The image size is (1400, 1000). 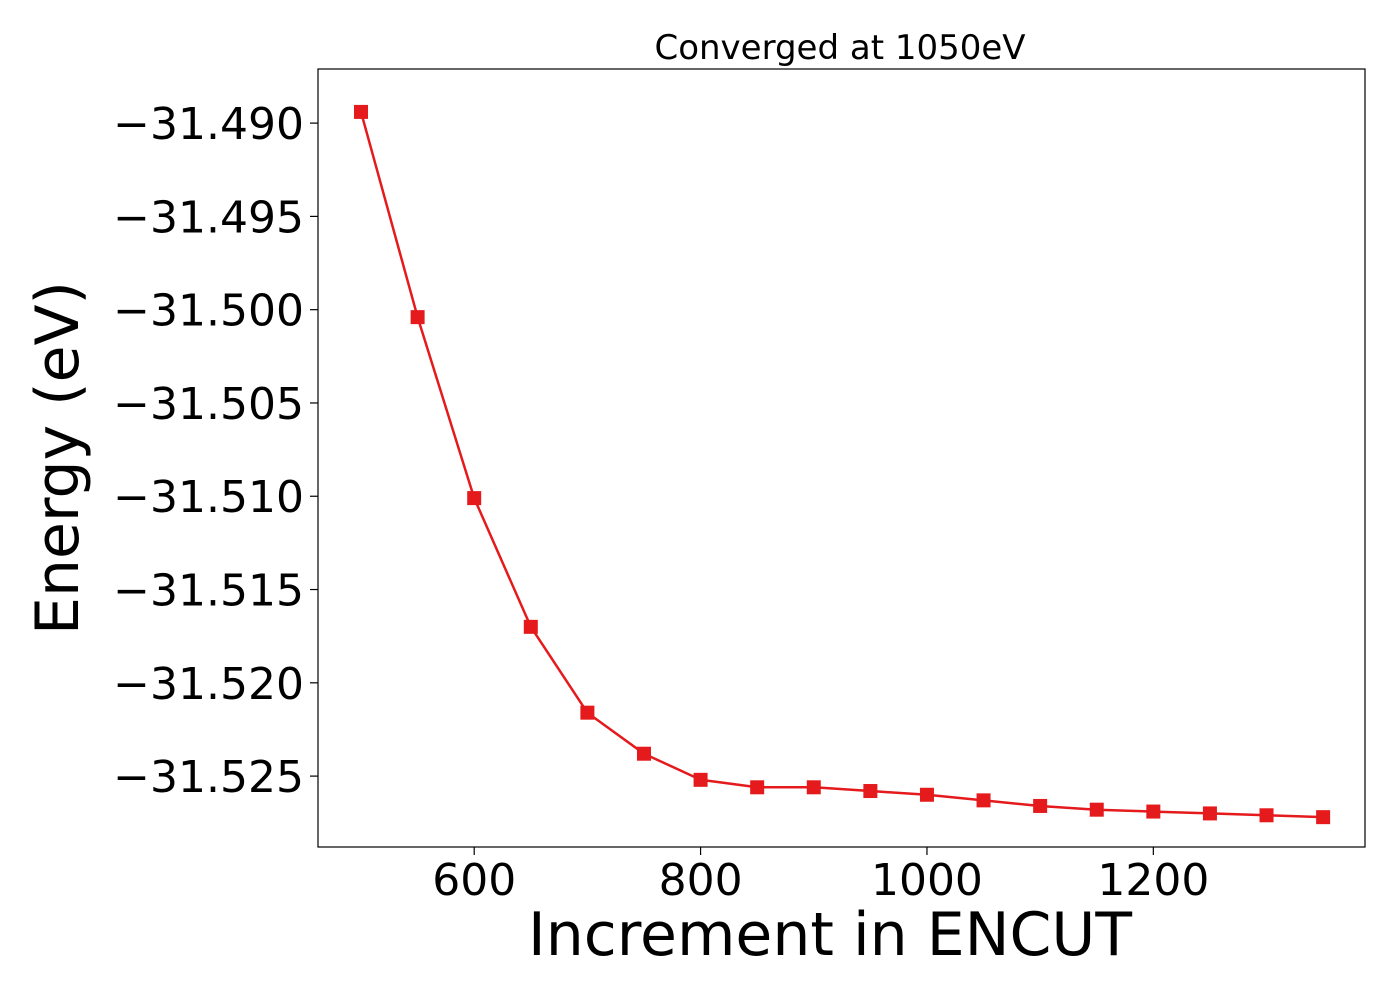 I want to click on y-tick-label: −31.510, so click(x=208, y=497).